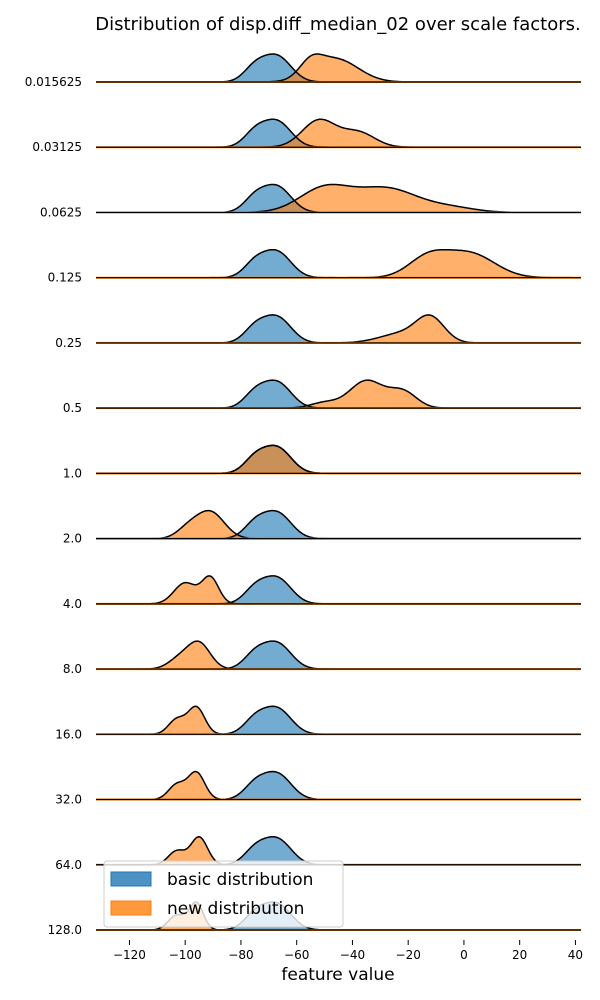 The height and width of the screenshot is (1000, 600). I want to click on ridge-row: 0.125, so click(314, 266).